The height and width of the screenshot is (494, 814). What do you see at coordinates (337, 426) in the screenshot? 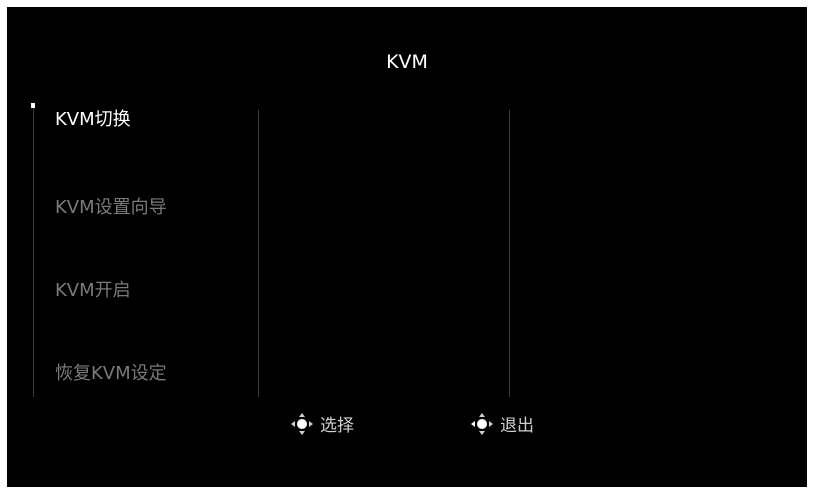
I see `select-hint-label: 选择` at bounding box center [337, 426].